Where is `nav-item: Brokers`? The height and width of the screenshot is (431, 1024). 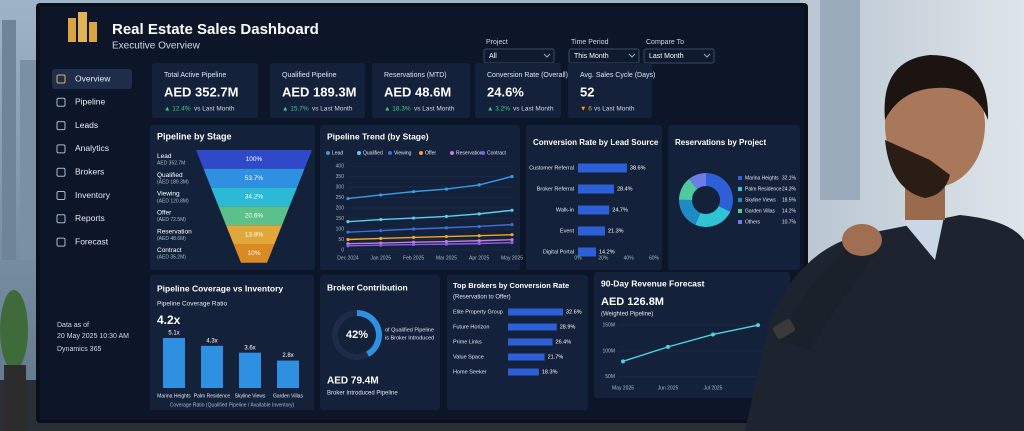
nav-item: Brokers is located at coordinates (89, 171).